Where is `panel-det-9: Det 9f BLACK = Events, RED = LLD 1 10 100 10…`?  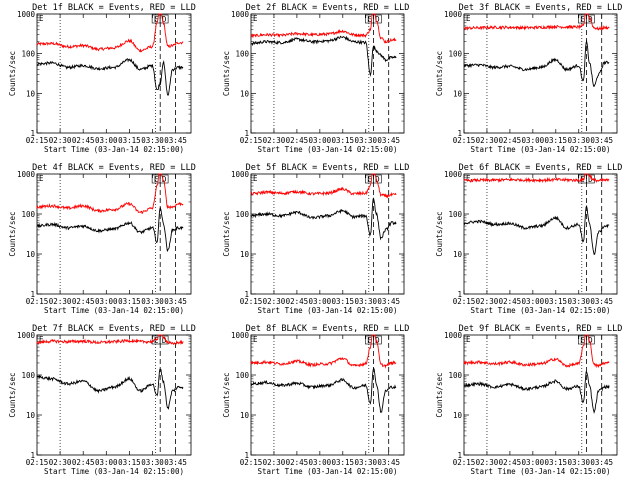
panel-det-9: Det 9f BLACK = Events, RED = LLD 1 10 100 10… is located at coordinates (528, 400).